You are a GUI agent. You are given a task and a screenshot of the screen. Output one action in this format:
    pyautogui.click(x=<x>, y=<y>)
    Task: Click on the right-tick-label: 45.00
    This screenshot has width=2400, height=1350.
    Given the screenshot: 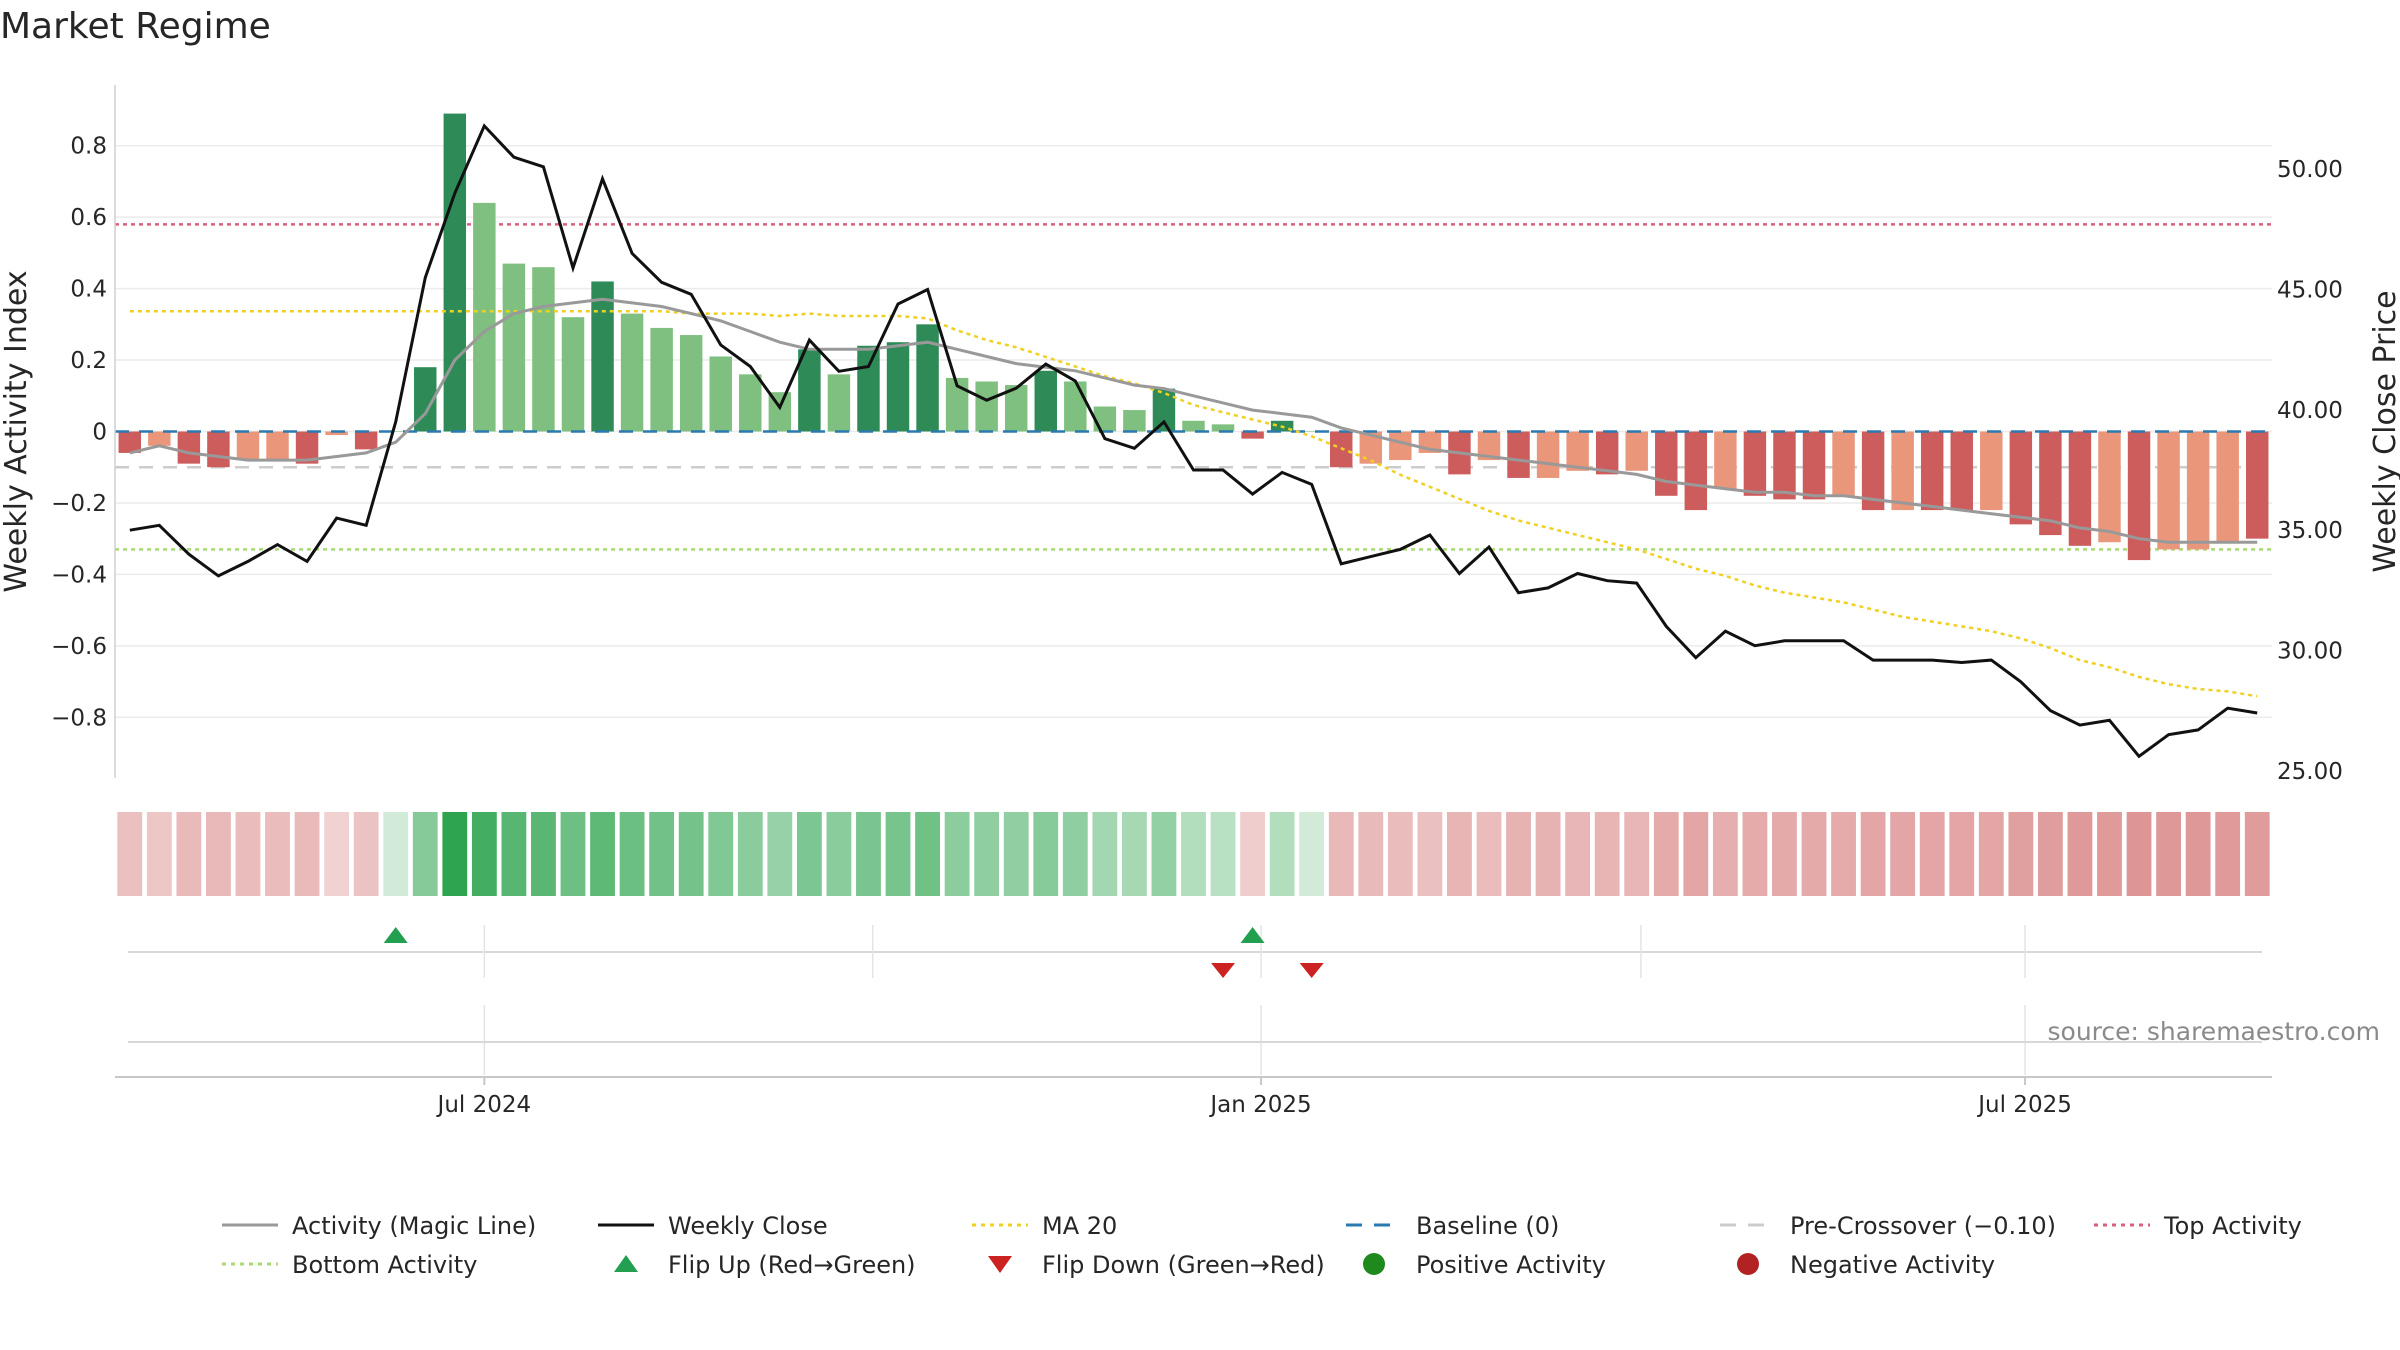 What is the action you would take?
    pyautogui.click(x=2310, y=291)
    